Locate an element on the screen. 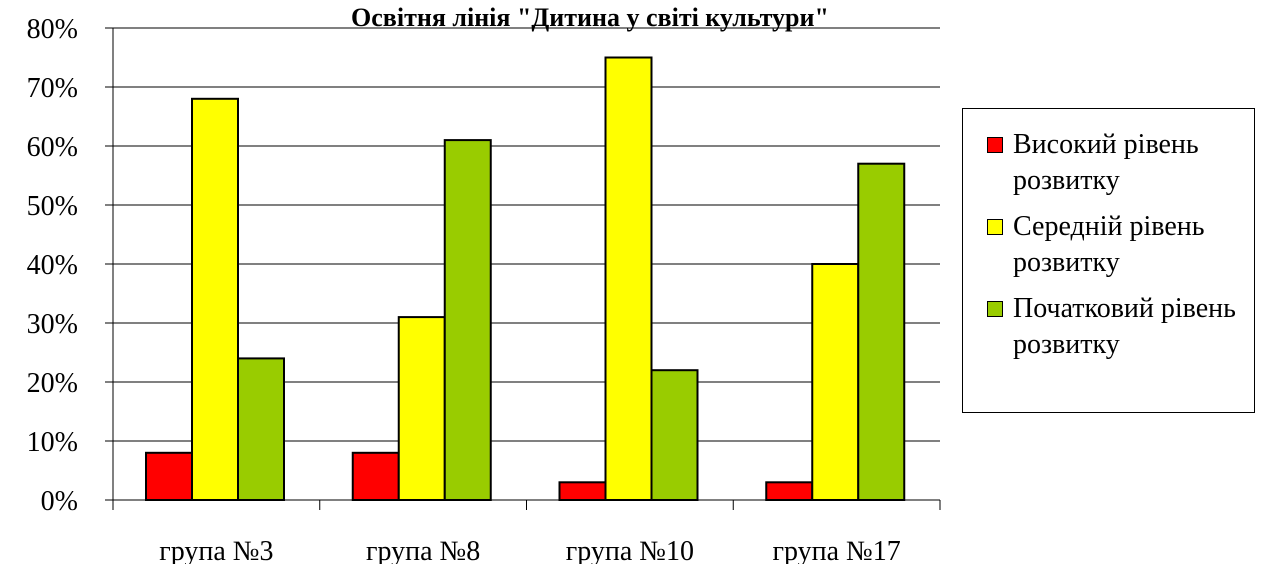  y-tick-label: 70% is located at coordinates (52, 88).